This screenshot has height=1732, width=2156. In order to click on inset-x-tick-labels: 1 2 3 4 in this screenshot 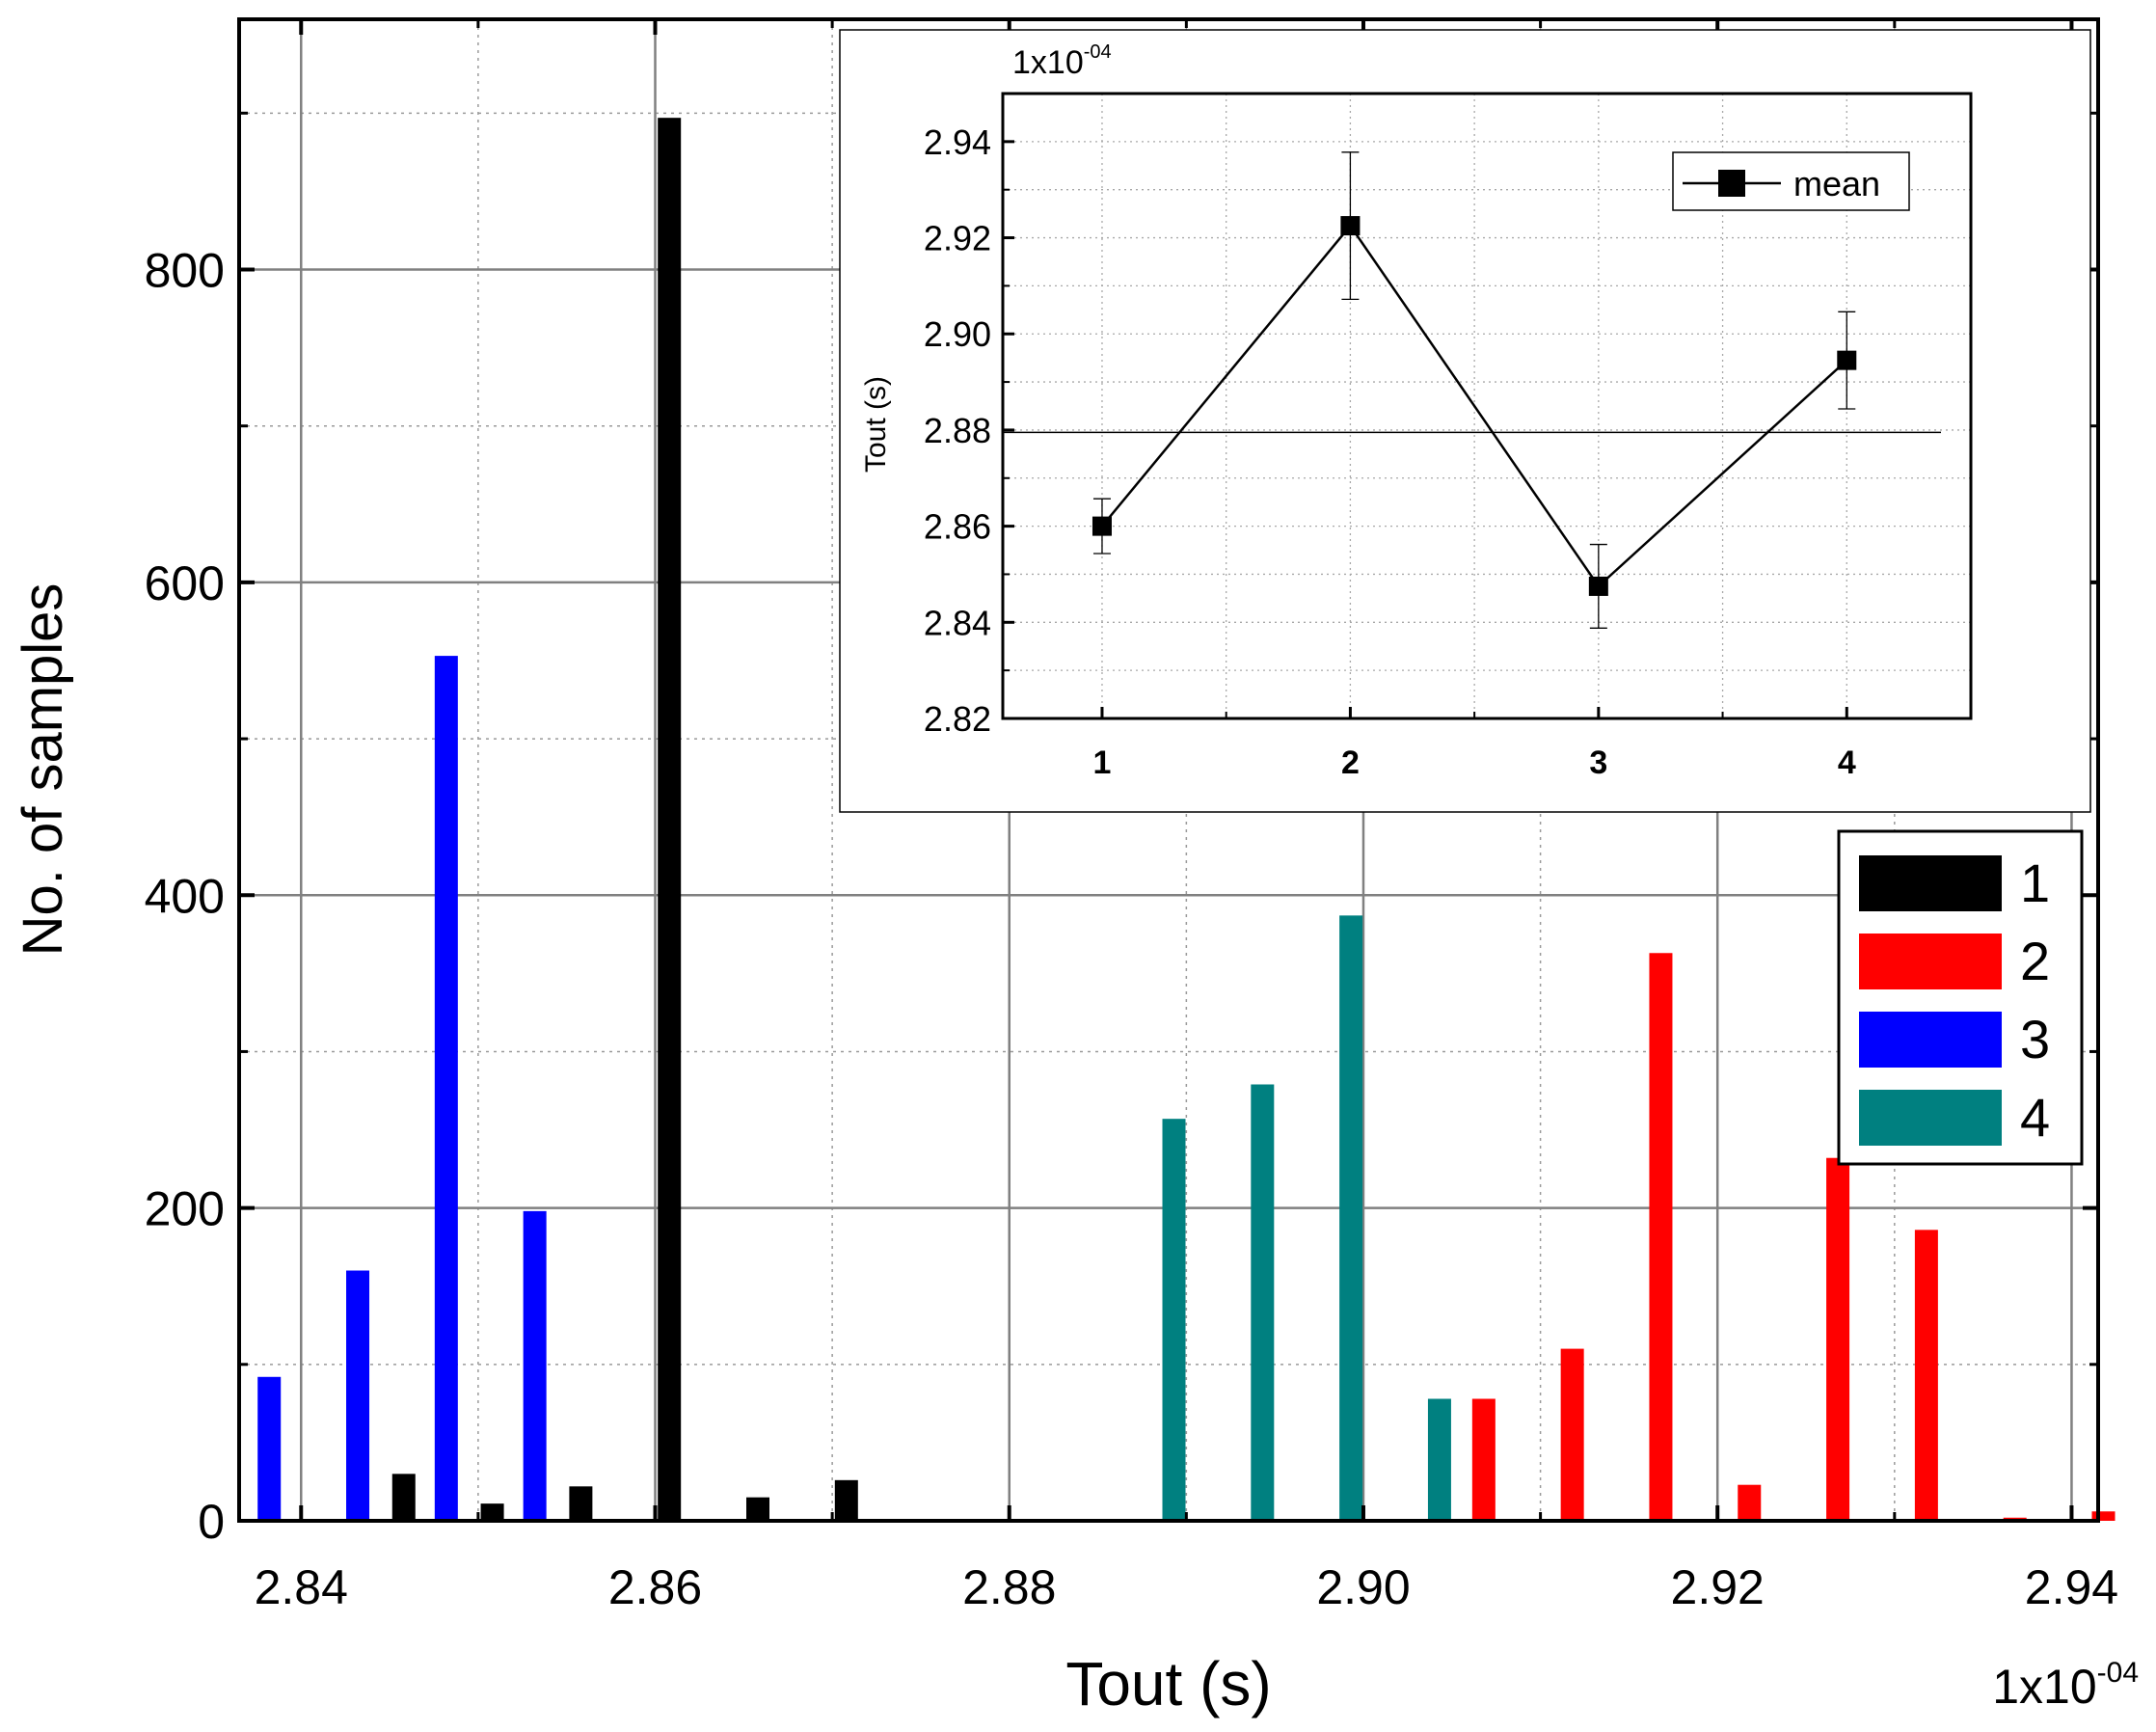, I will do `click(1474, 762)`.